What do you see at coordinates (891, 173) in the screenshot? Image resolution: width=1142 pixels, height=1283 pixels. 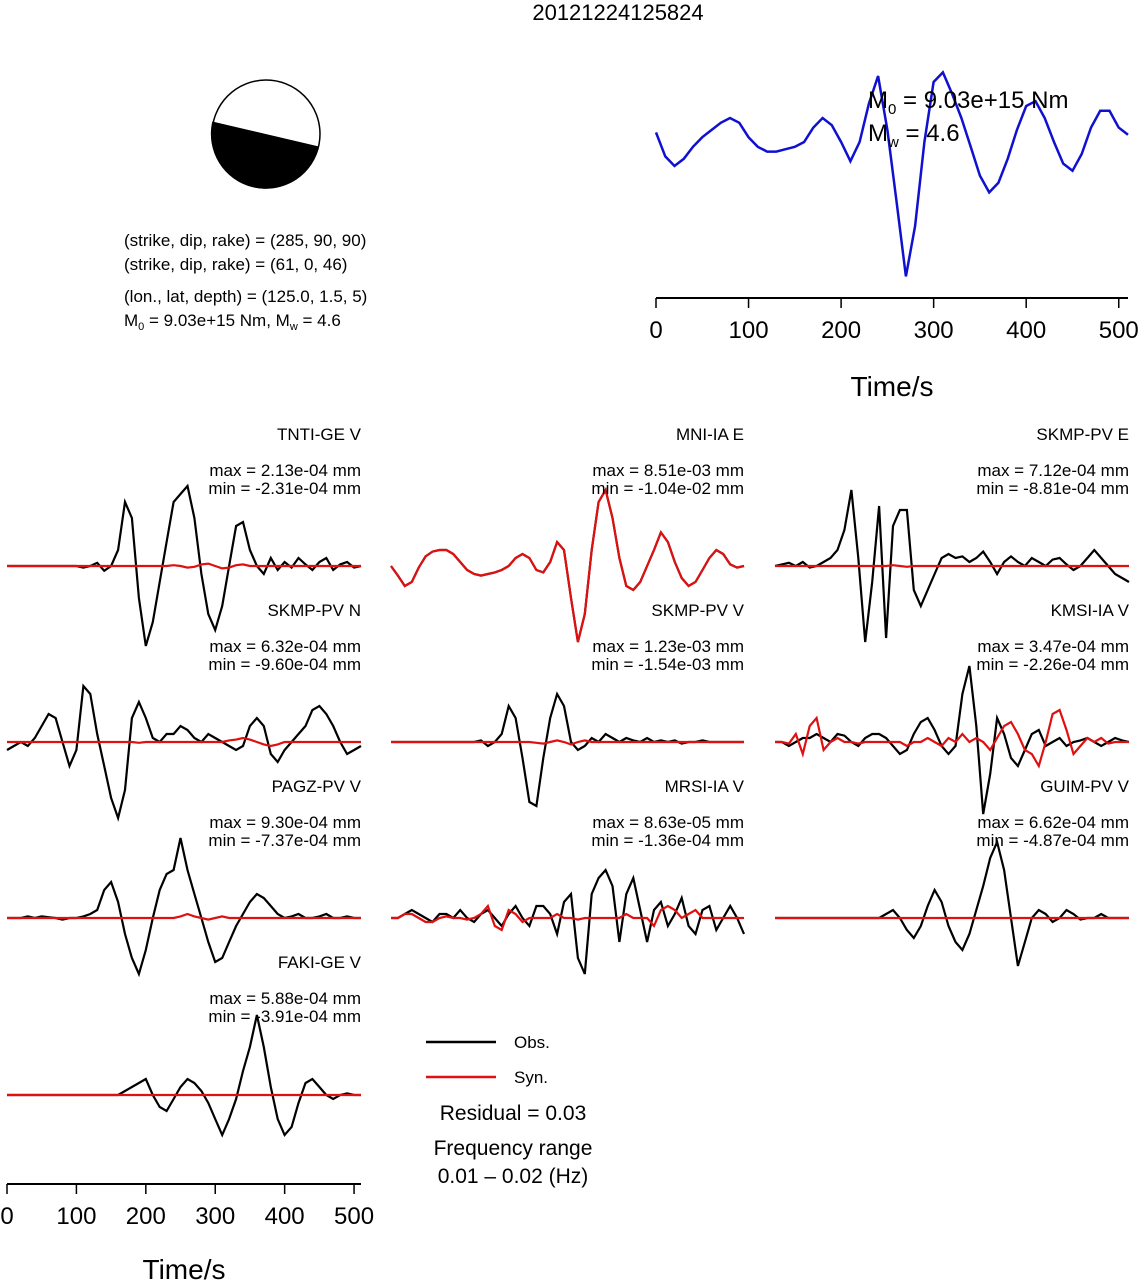 I see `stf-line` at bounding box center [891, 173].